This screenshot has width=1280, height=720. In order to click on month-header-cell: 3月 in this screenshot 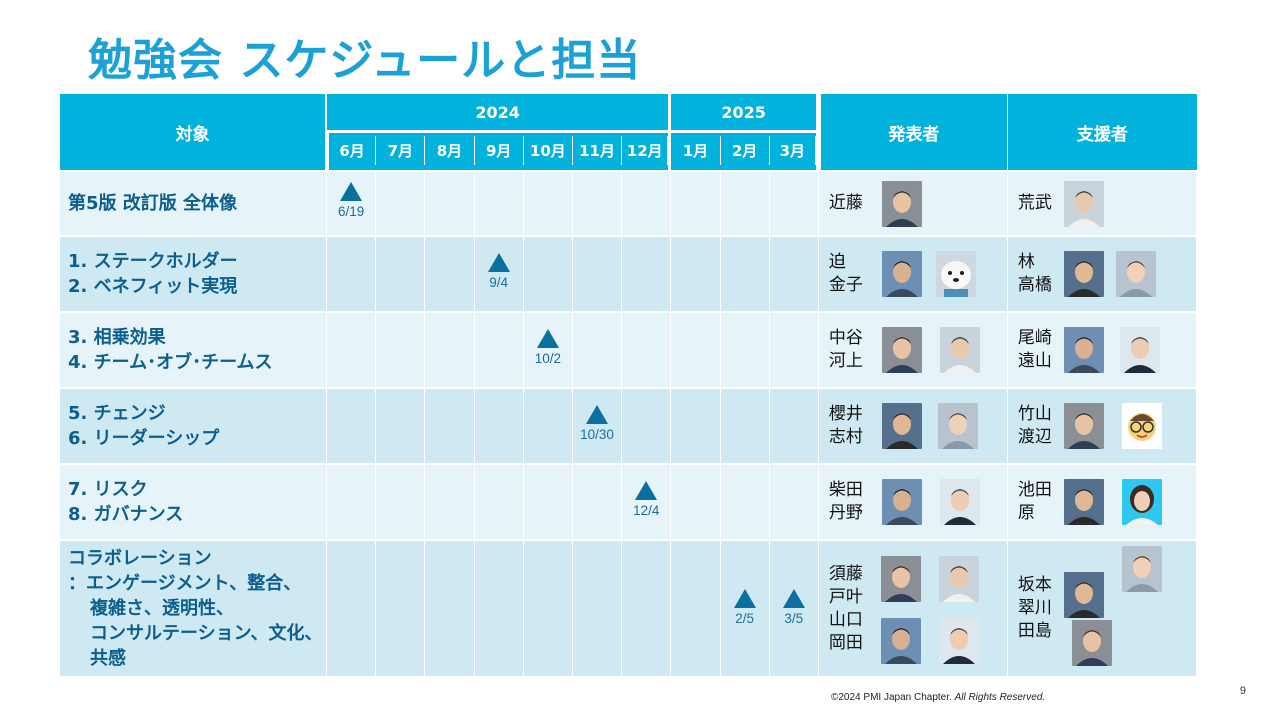, I will do `click(794, 150)`.